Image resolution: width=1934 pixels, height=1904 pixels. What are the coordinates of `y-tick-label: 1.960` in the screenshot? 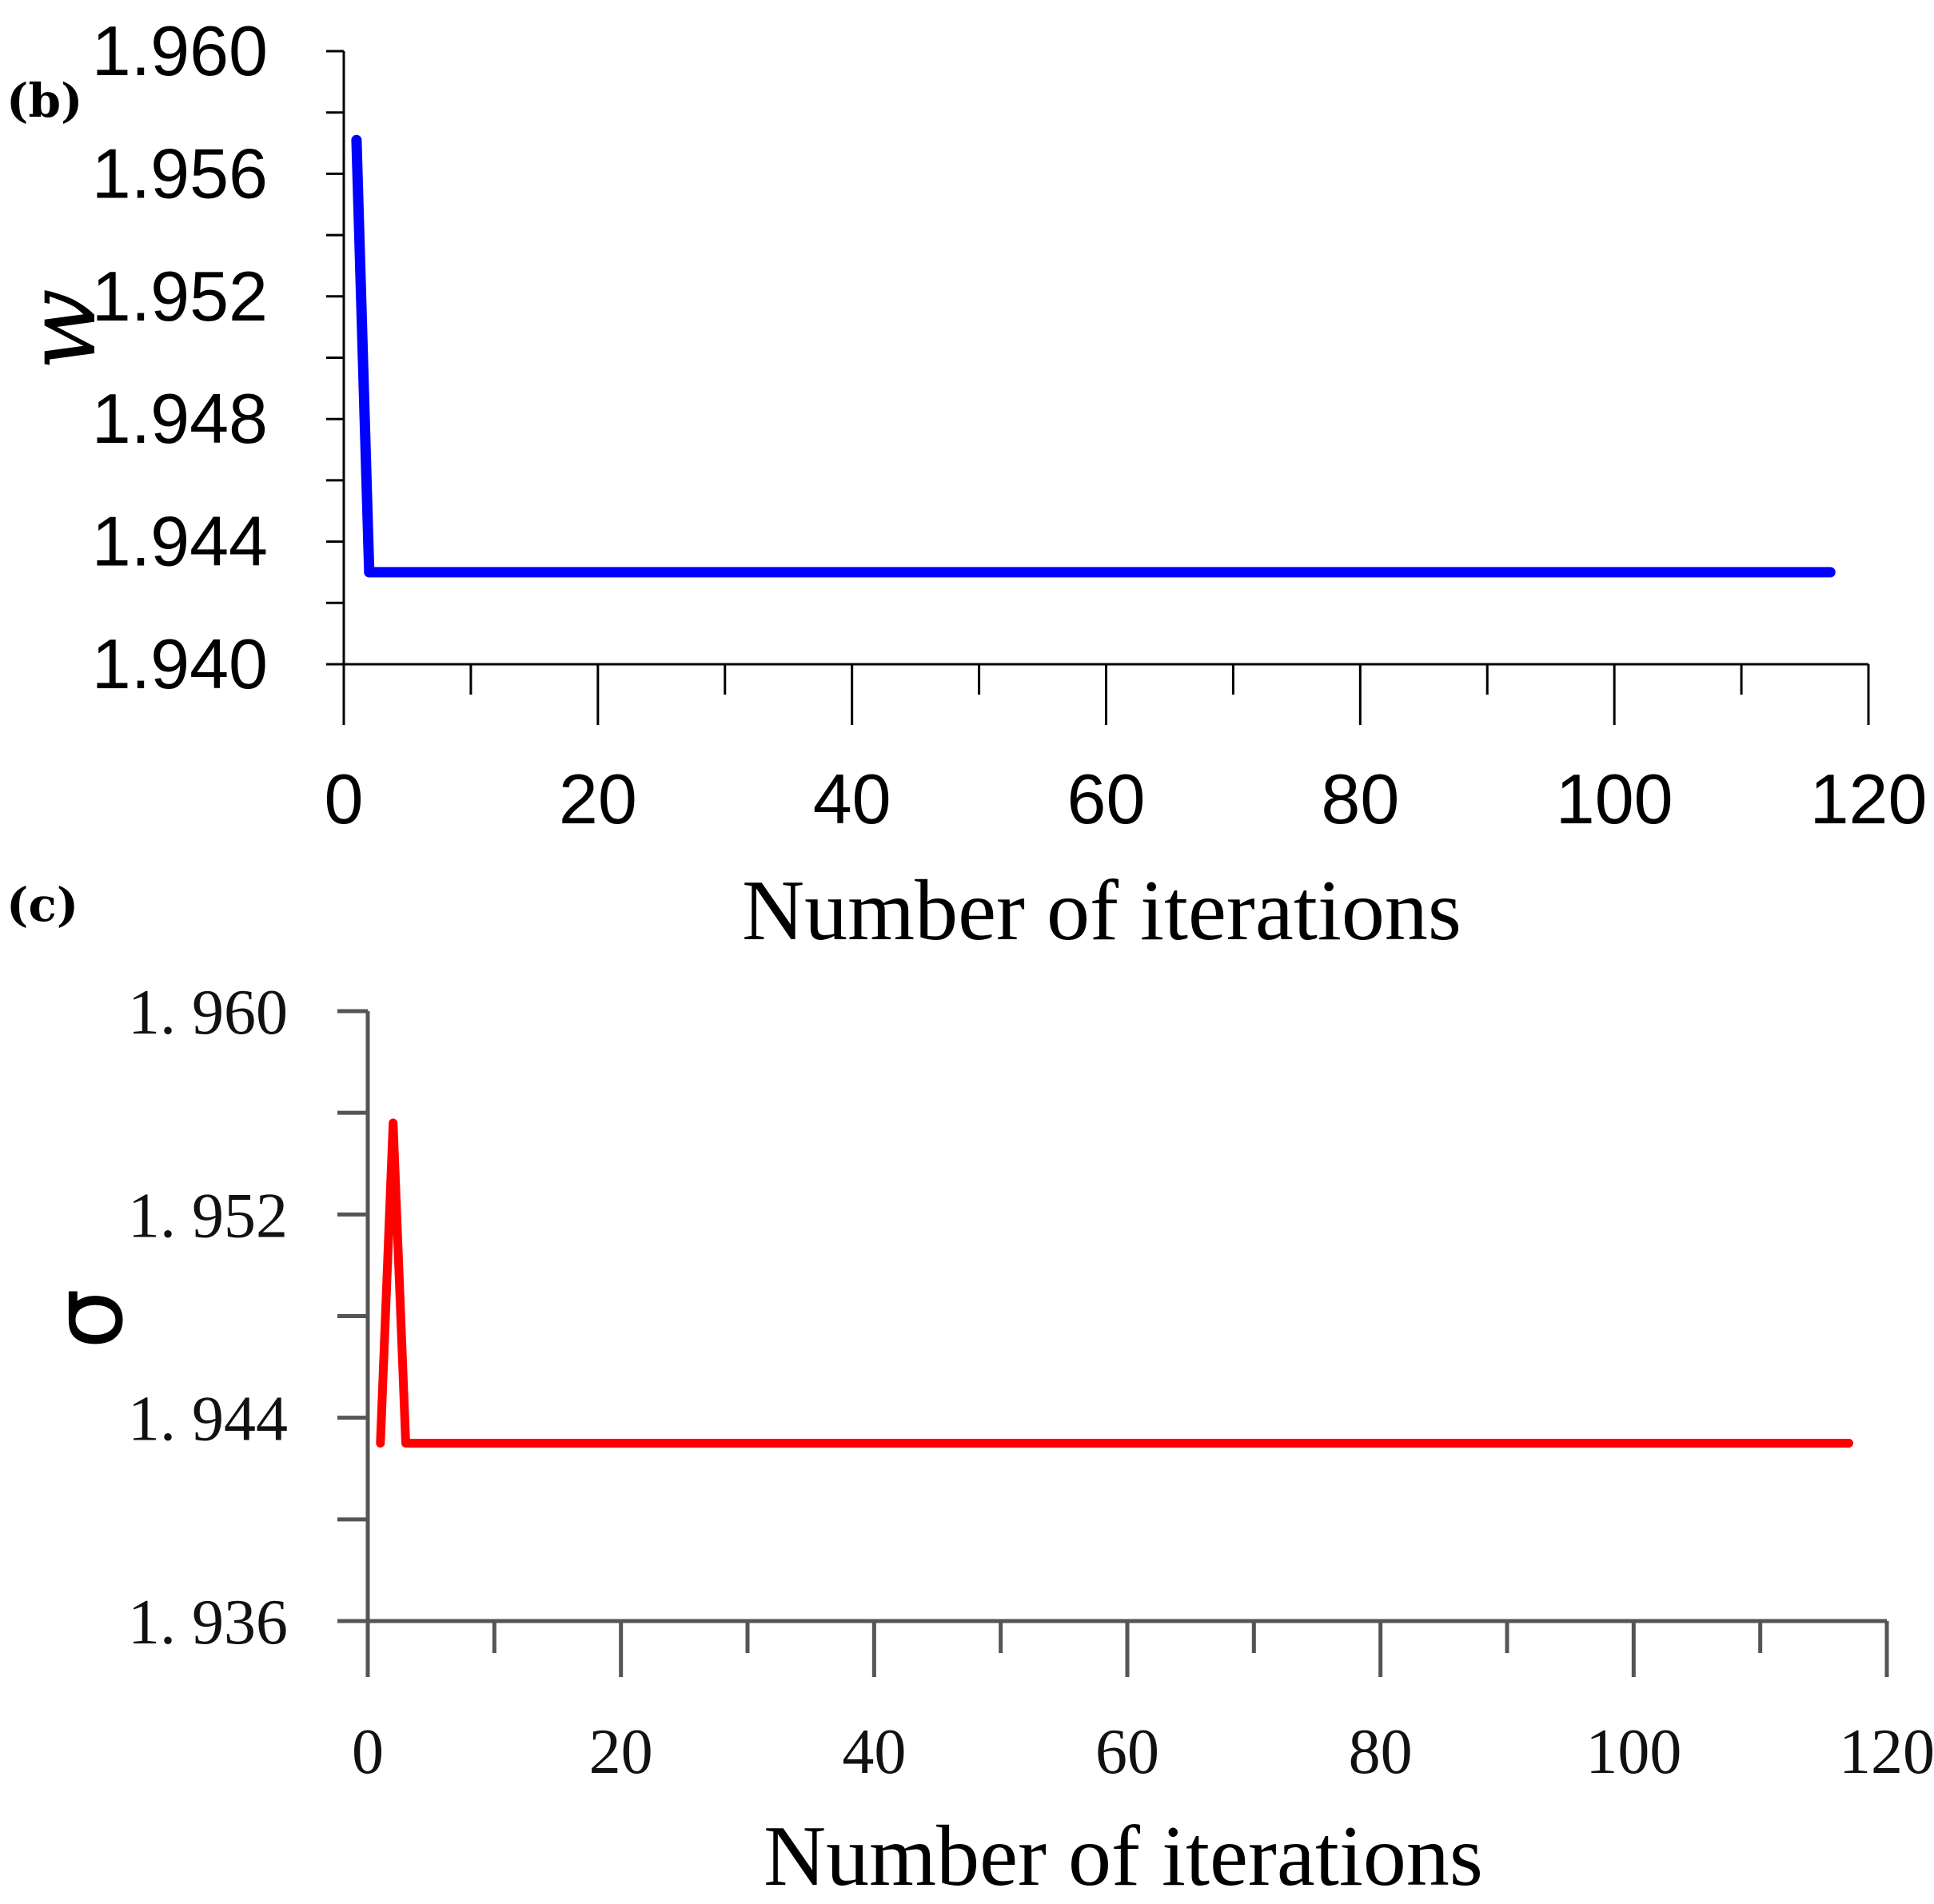 It's located at (180, 50).